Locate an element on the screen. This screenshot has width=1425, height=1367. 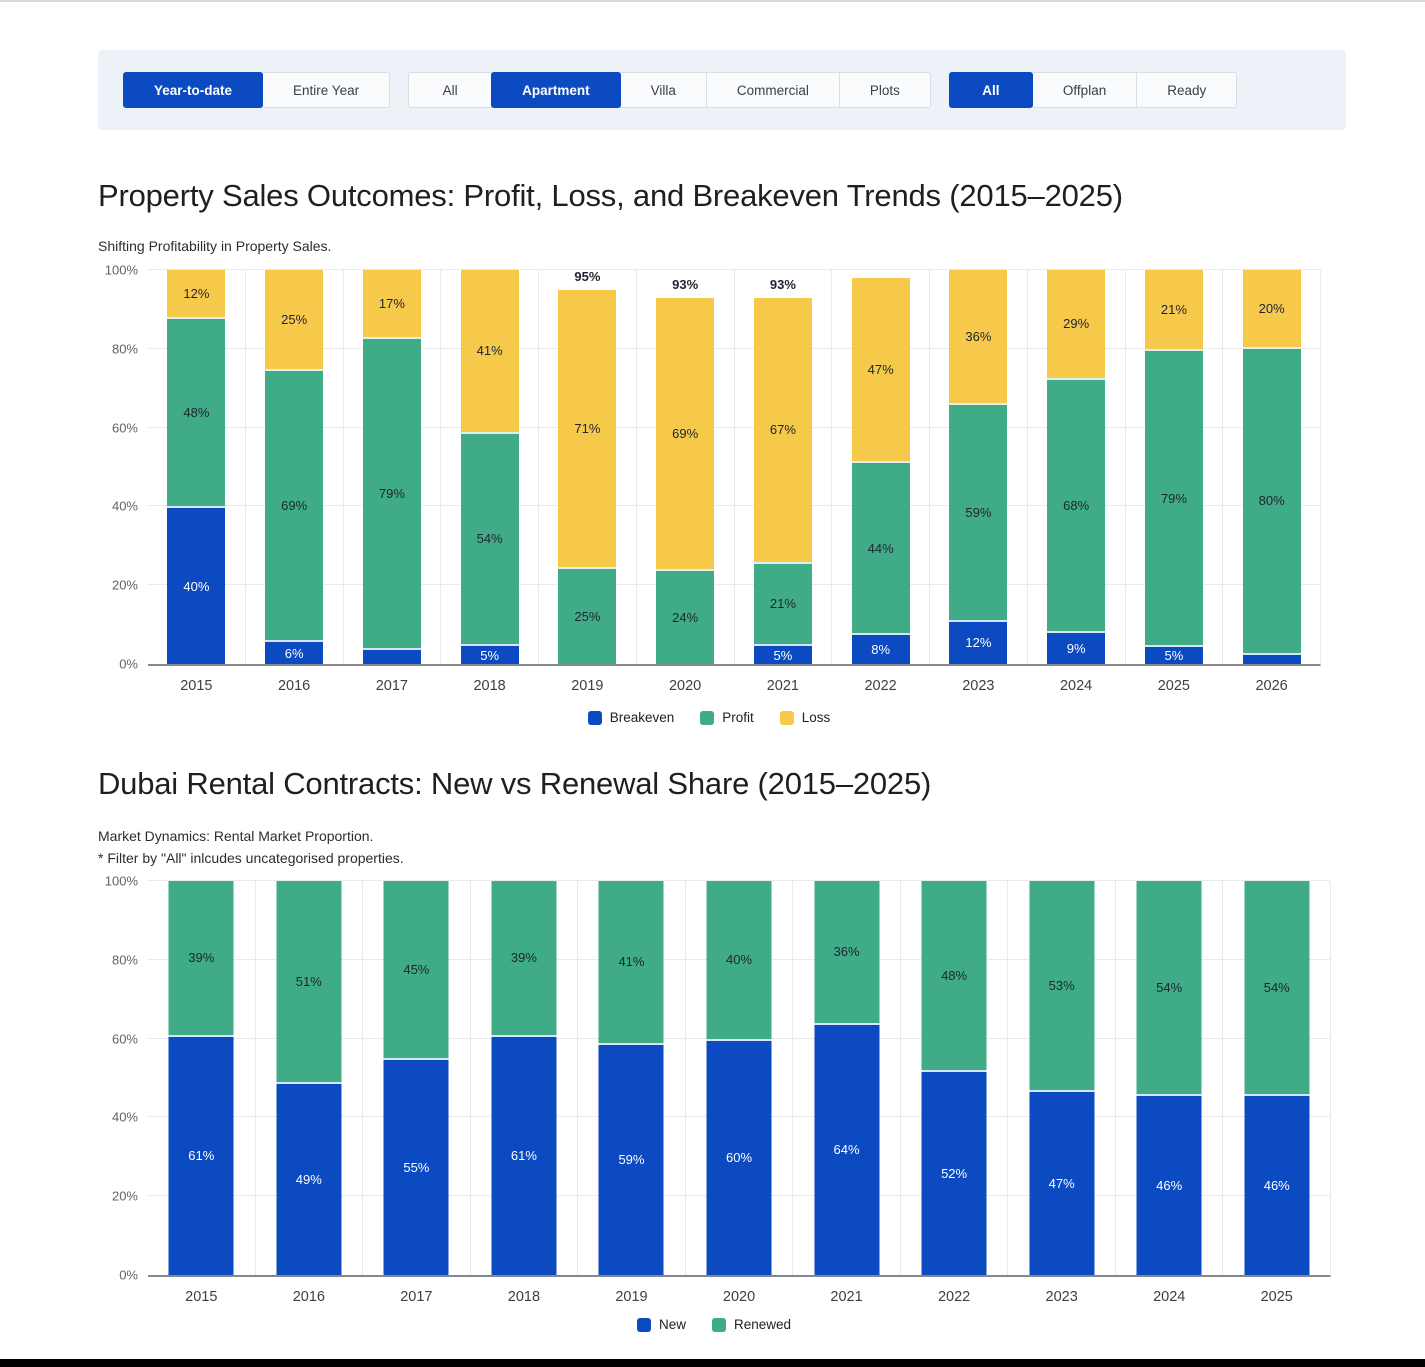
stacked-bar-2022: 47% 44% 8% is located at coordinates (880, 470).